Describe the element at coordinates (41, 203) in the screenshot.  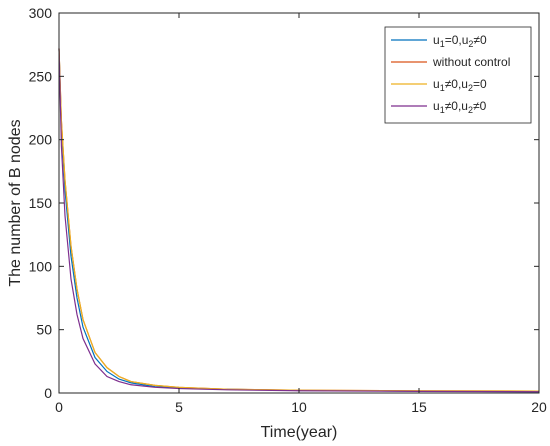
I see `y-tick-label: 150` at that location.